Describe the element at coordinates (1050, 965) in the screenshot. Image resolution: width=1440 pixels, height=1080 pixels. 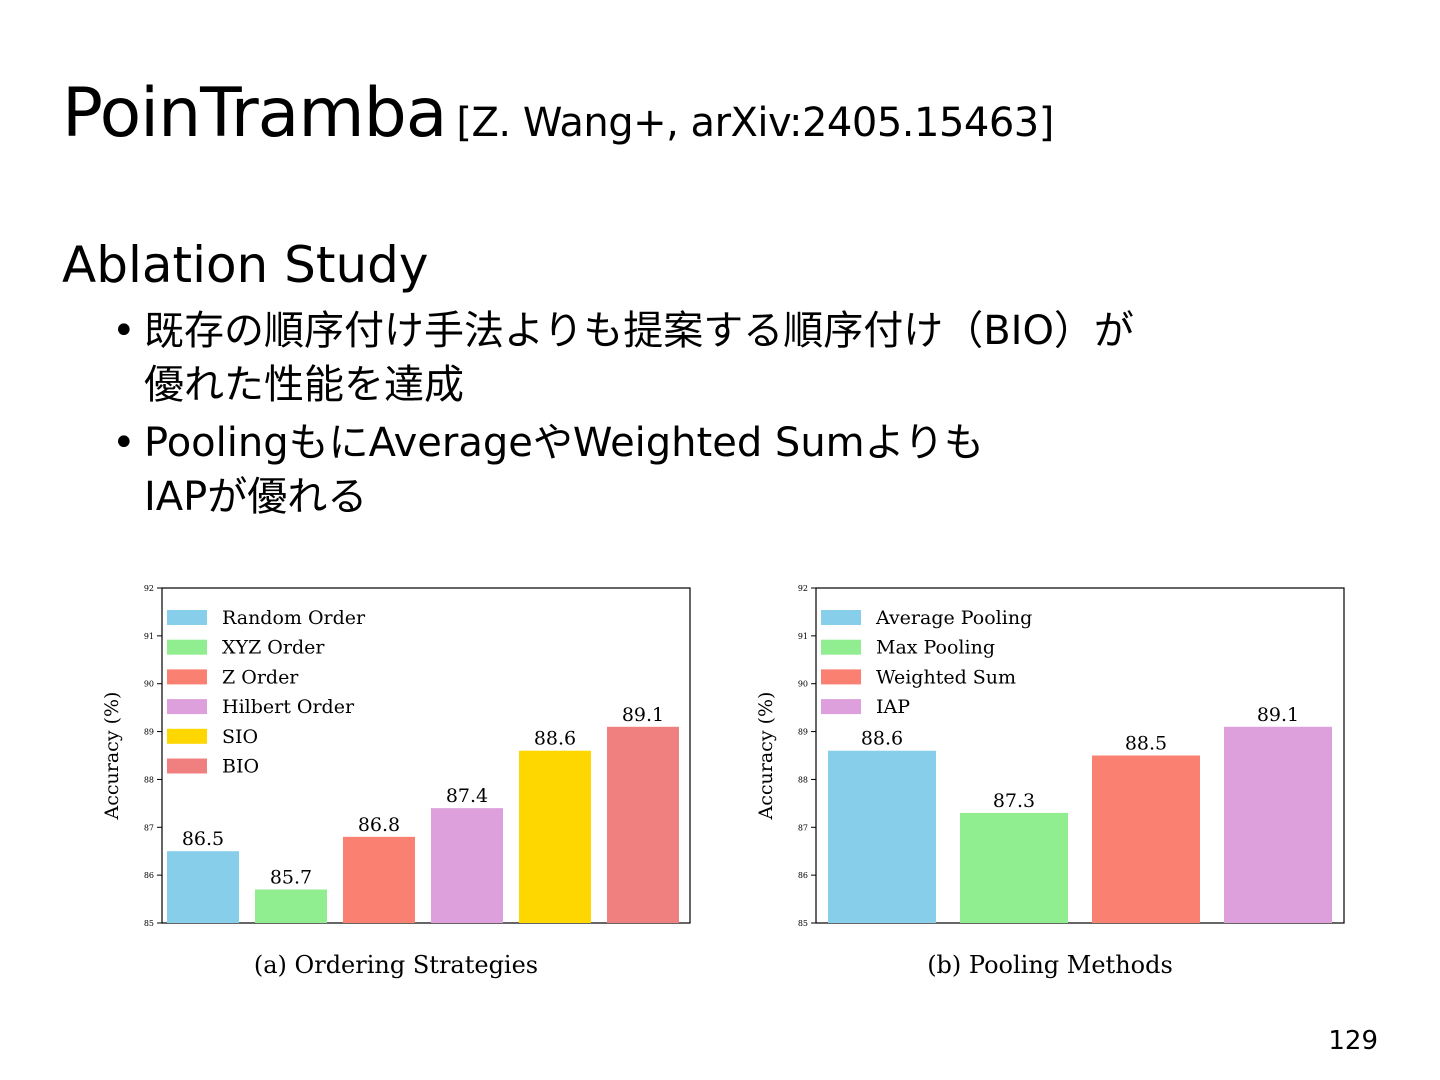
I see `pooling-caption: (b) Pooling Methods` at that location.